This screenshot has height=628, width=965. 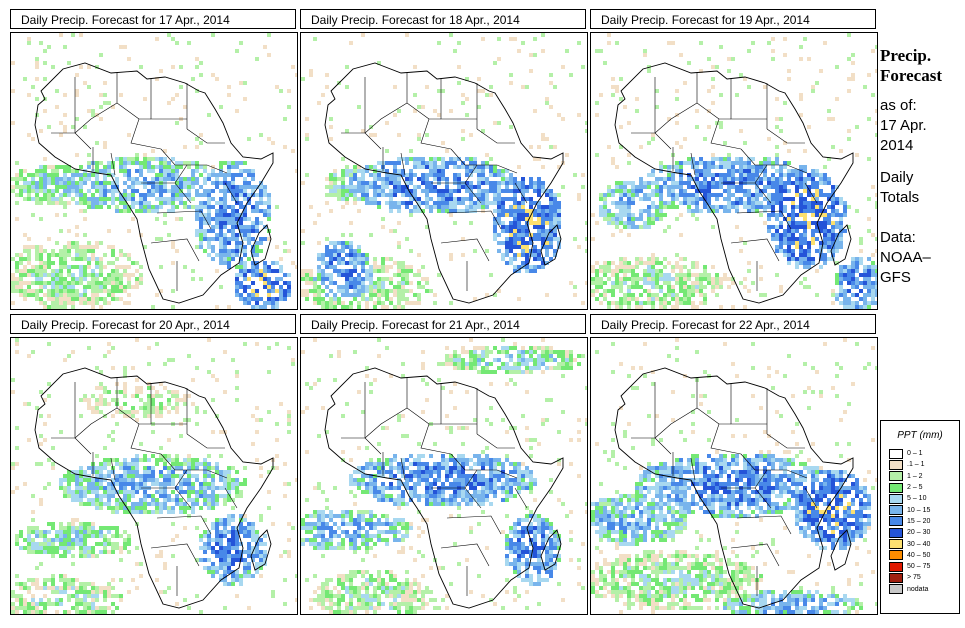 I want to click on asof-line: as of:, so click(x=898, y=105).